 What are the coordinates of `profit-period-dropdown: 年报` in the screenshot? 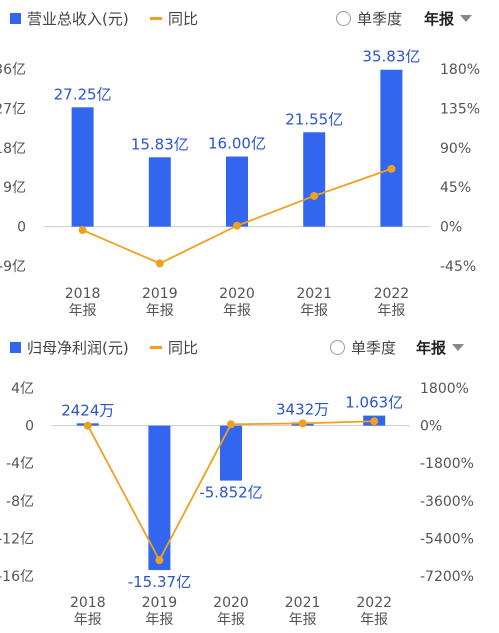 It's located at (440, 347).